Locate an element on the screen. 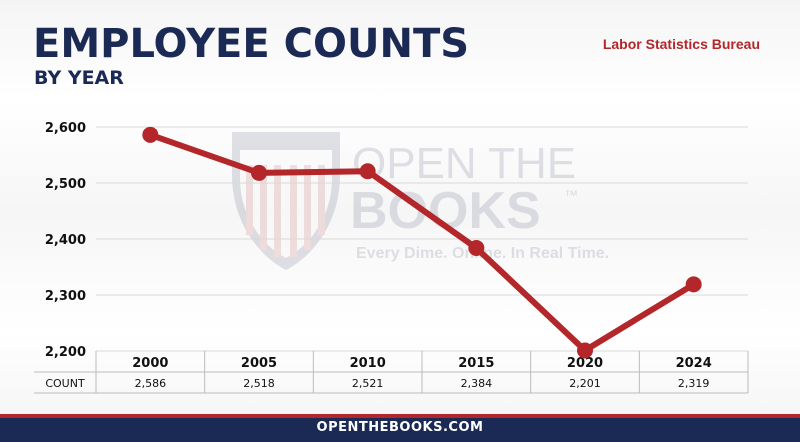 The image size is (800, 442). watermark-line2: BOOKS is located at coordinates (445, 211).